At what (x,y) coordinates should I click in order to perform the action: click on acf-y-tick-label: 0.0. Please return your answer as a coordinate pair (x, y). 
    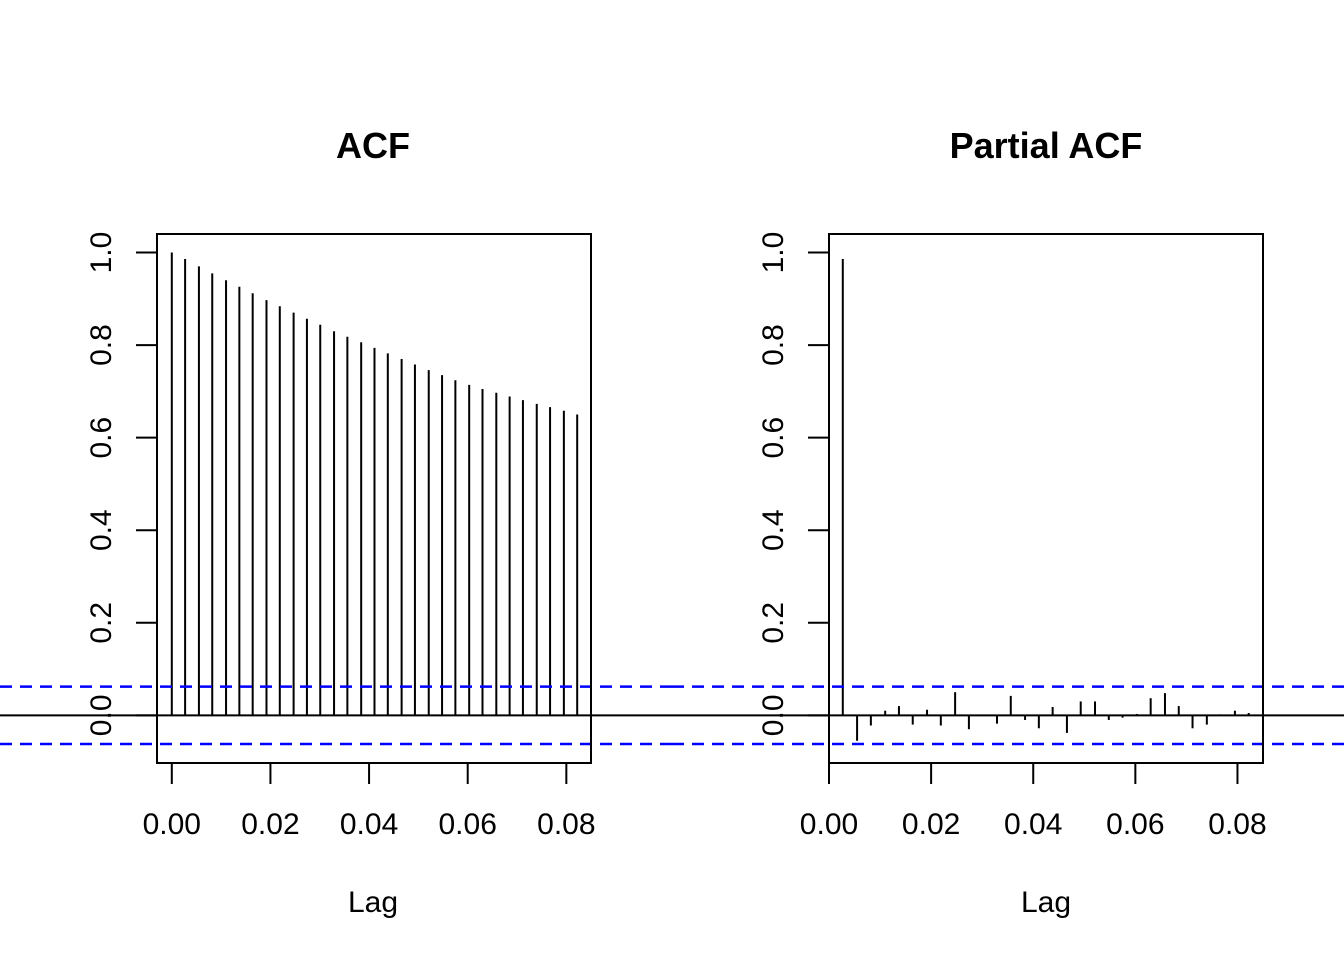
    Looking at the image, I should click on (101, 715).